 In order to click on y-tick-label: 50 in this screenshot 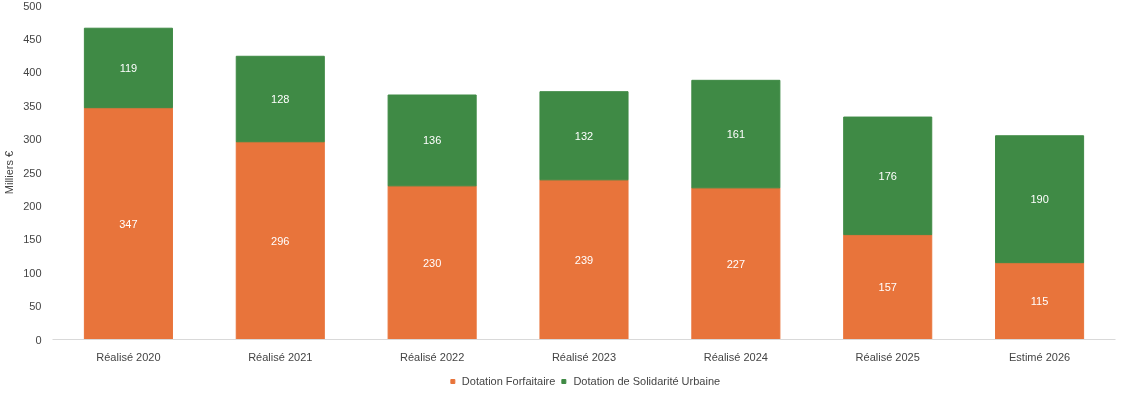, I will do `click(35, 306)`.